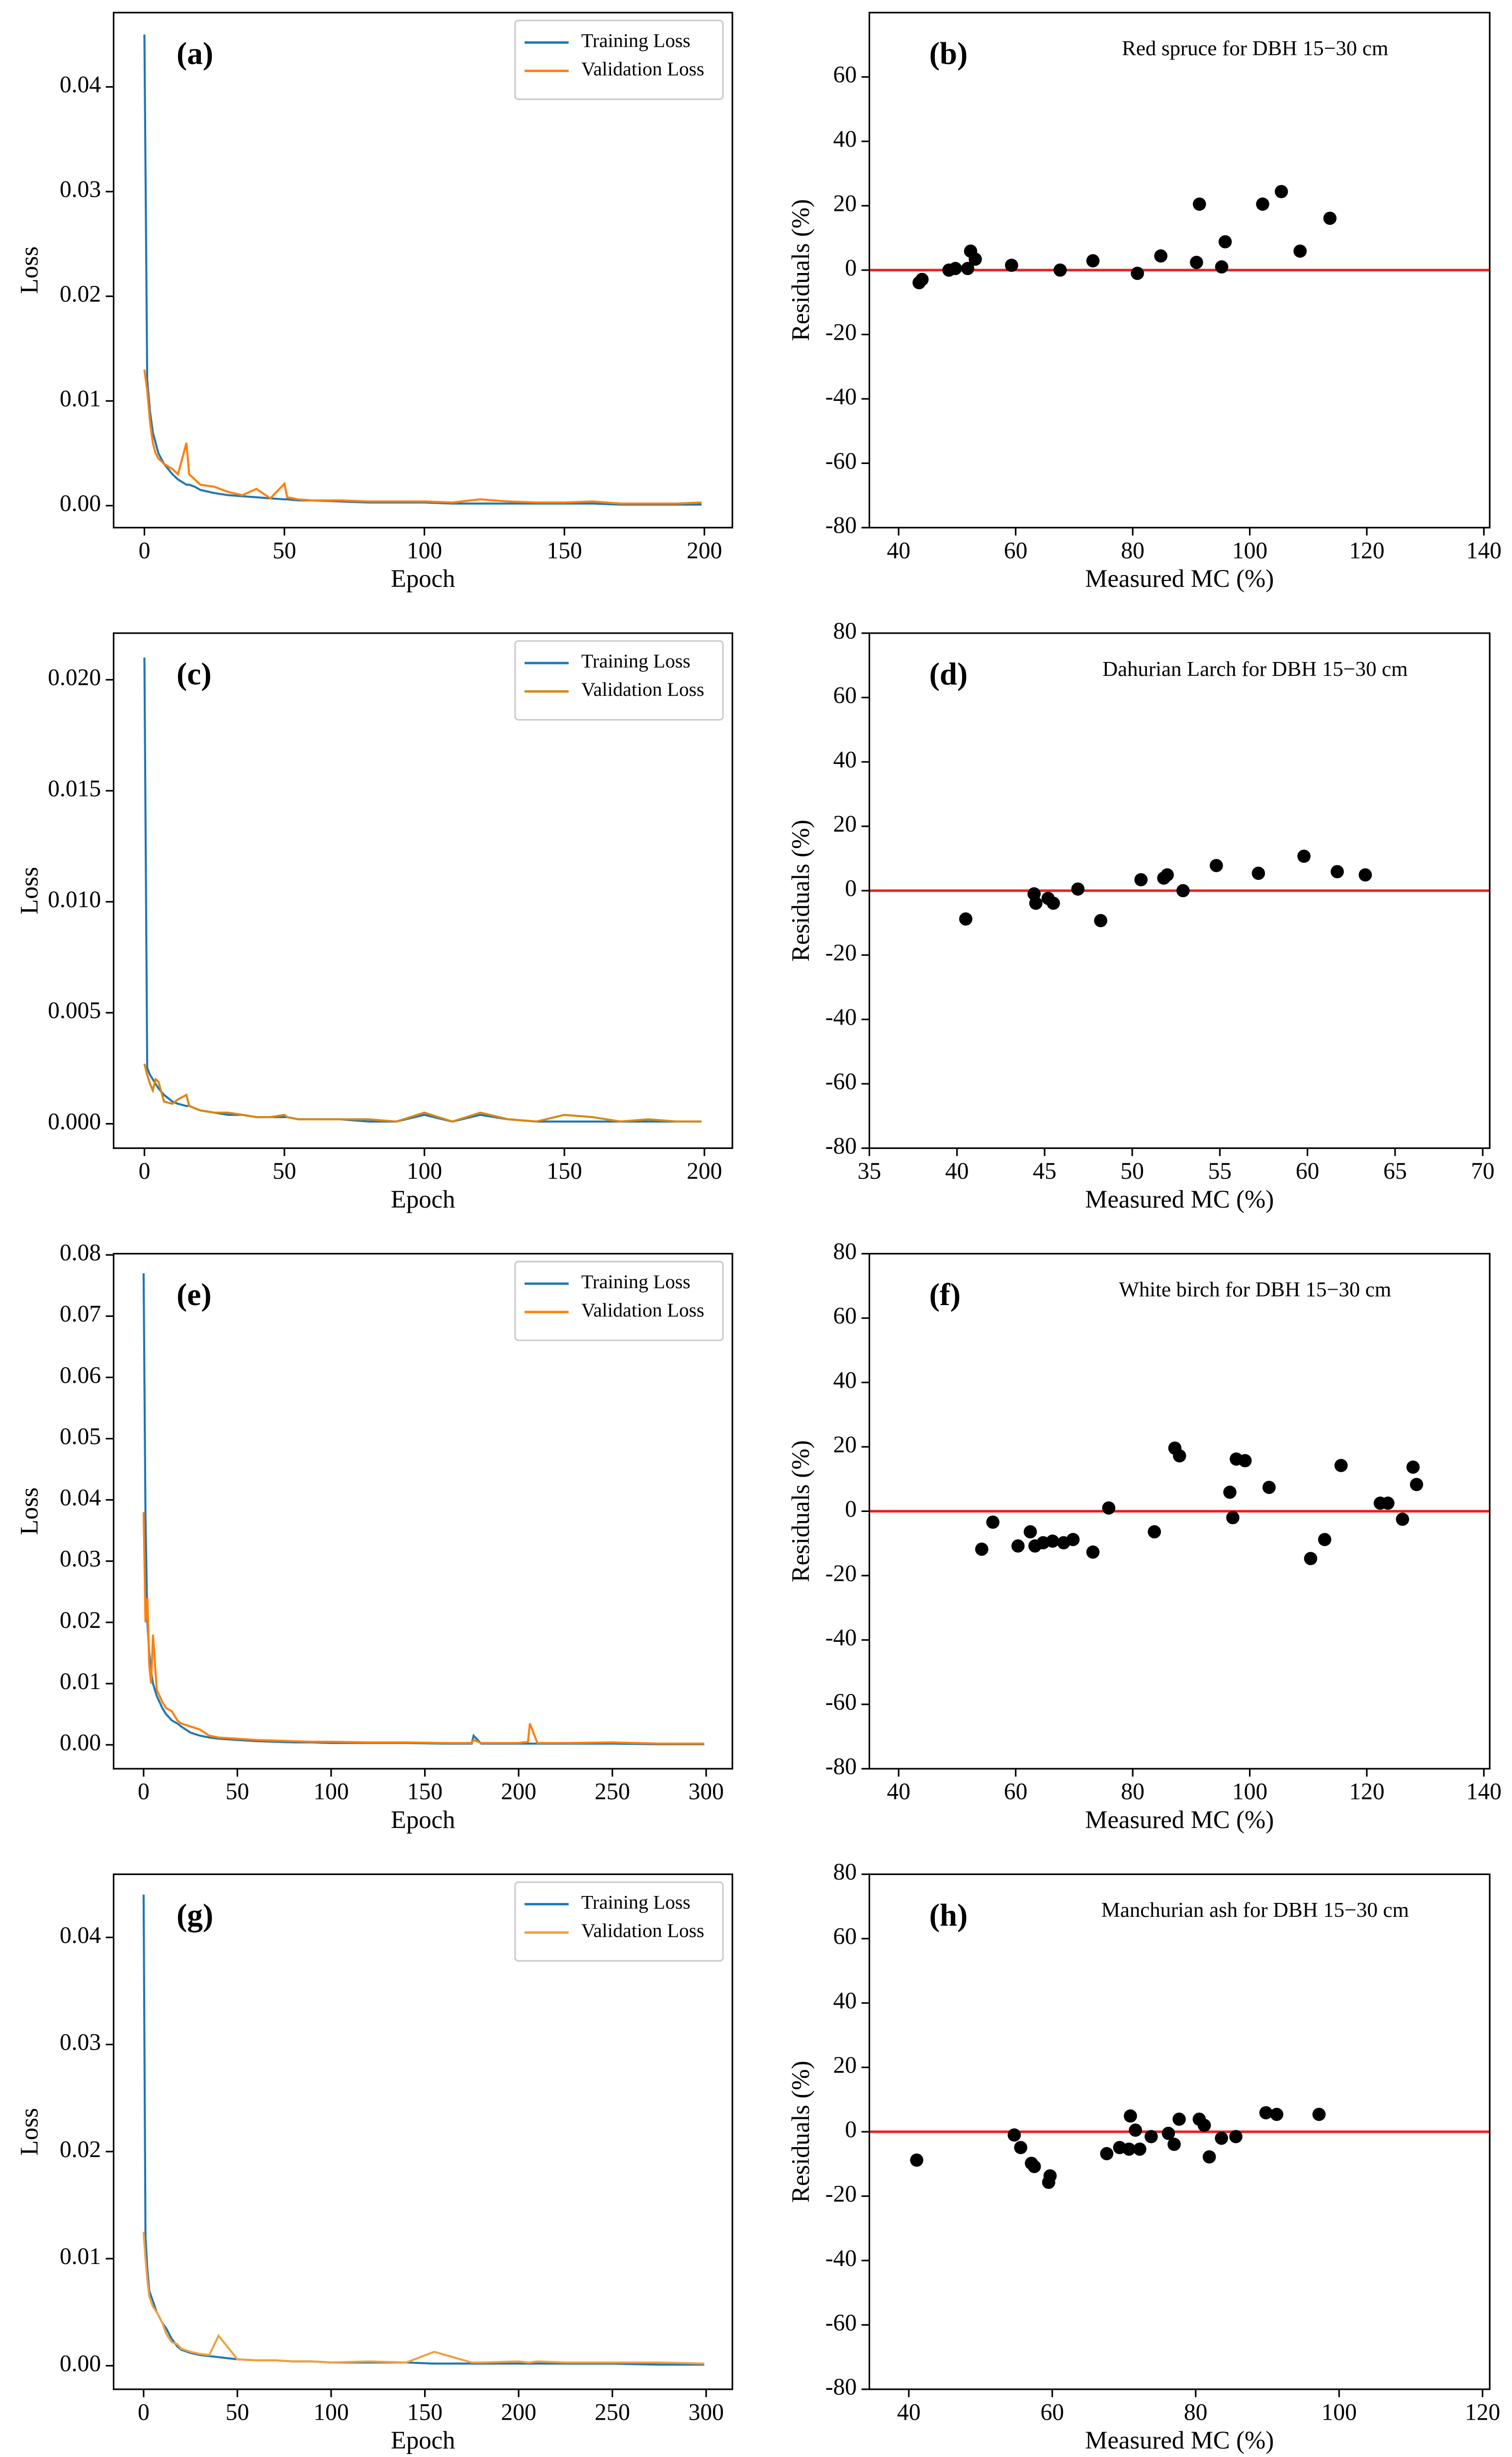  Describe the element at coordinates (80, 1743) in the screenshot. I see `y-tick-label: 0.00` at that location.